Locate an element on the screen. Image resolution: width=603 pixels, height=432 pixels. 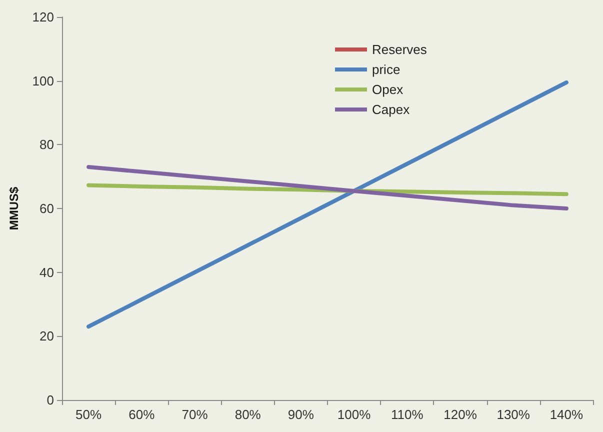
legend-label: Reserves is located at coordinates (400, 49).